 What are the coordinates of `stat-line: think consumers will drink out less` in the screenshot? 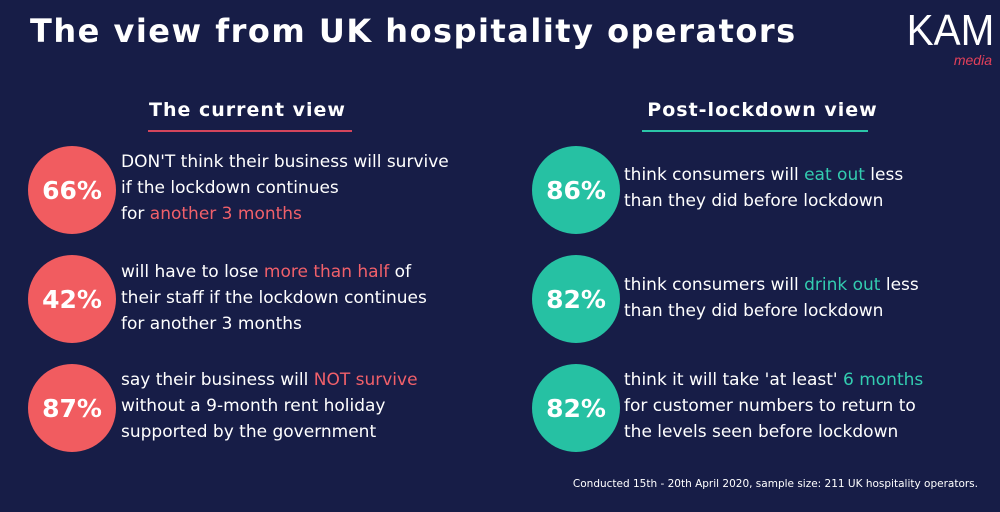 It's located at (771, 285).